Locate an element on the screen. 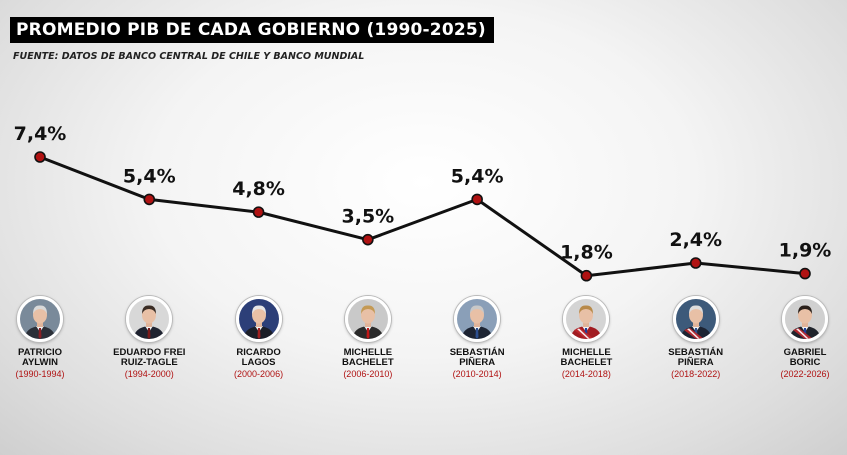  government-item: MICHELLE BACHELET (2014-2018) is located at coordinates (586, 337).